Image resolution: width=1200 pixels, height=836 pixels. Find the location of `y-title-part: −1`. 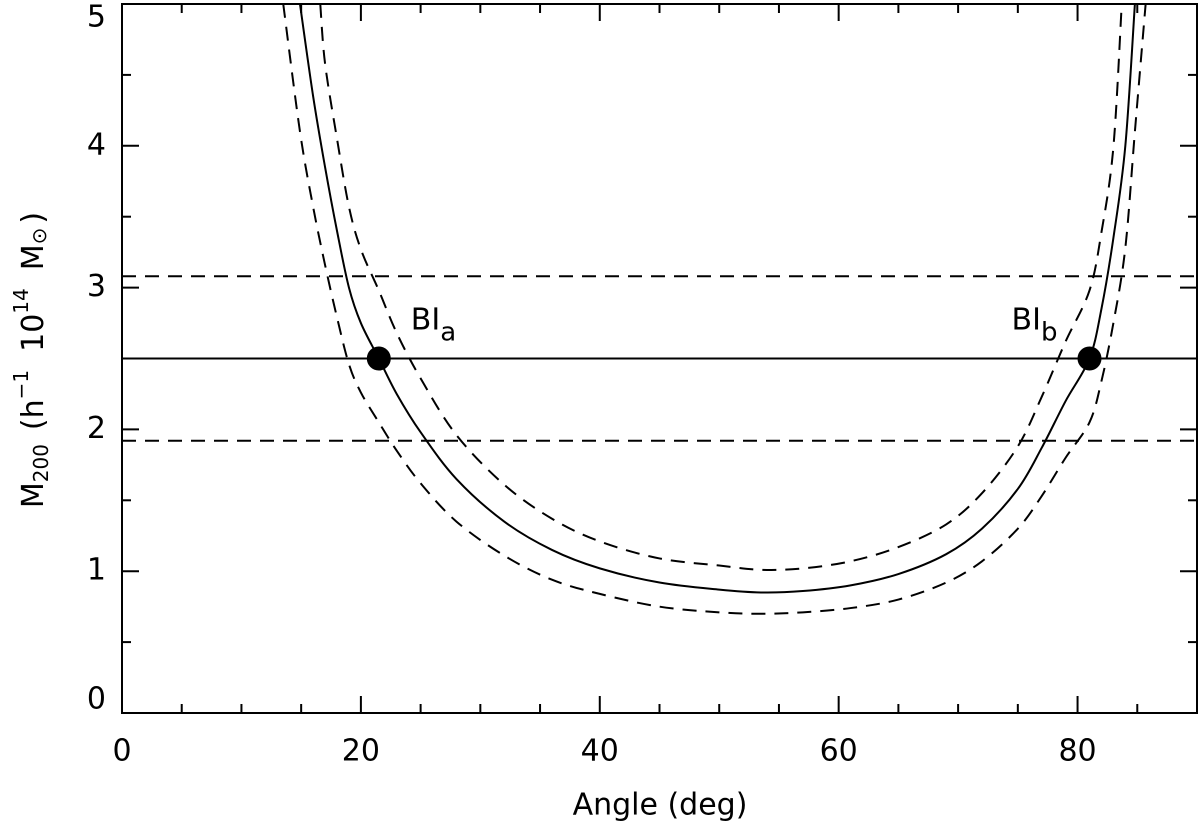

y-title-part: −1 is located at coordinates (21, 384).